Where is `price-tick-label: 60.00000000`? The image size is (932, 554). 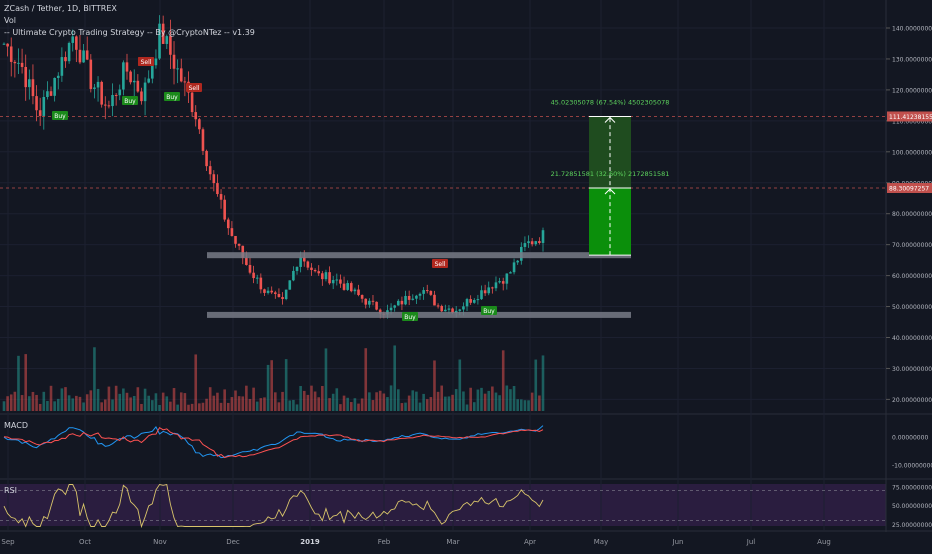 price-tick-label: 60.00000000 is located at coordinates (912, 276).